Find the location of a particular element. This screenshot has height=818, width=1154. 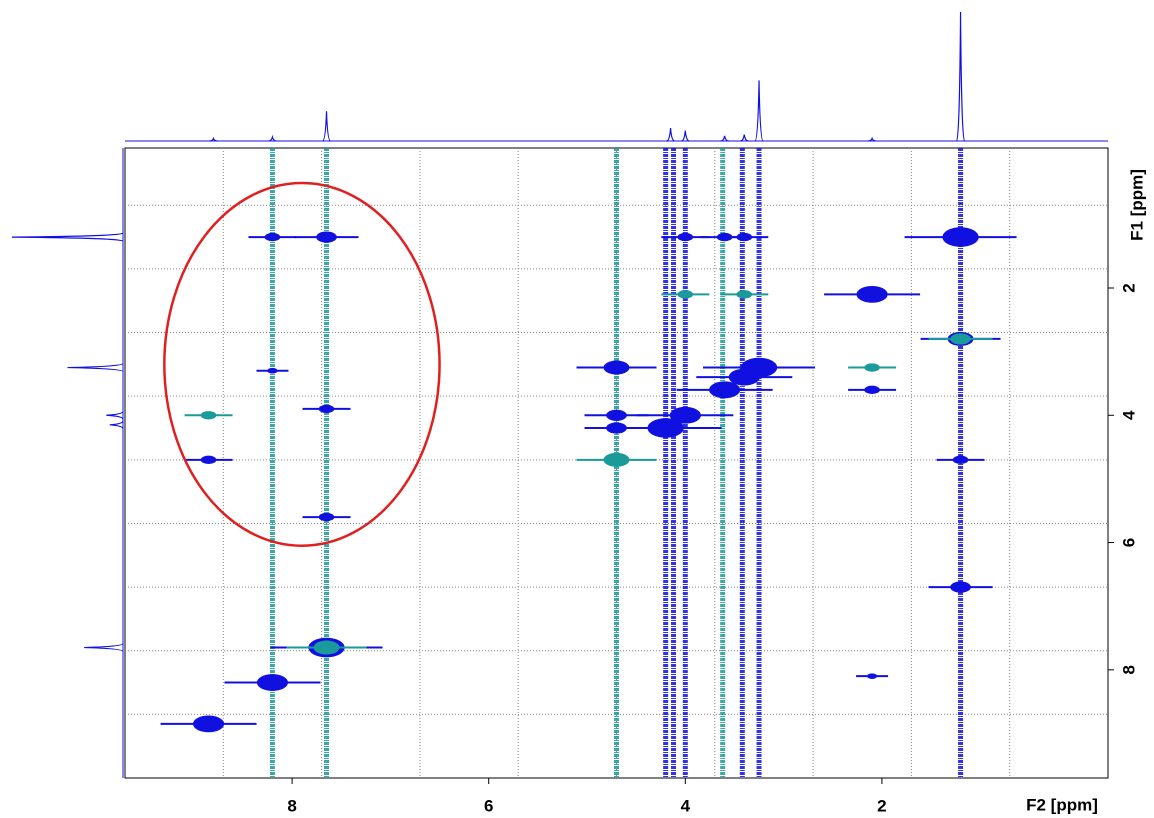

highlight-ellipse is located at coordinates (302, 364).